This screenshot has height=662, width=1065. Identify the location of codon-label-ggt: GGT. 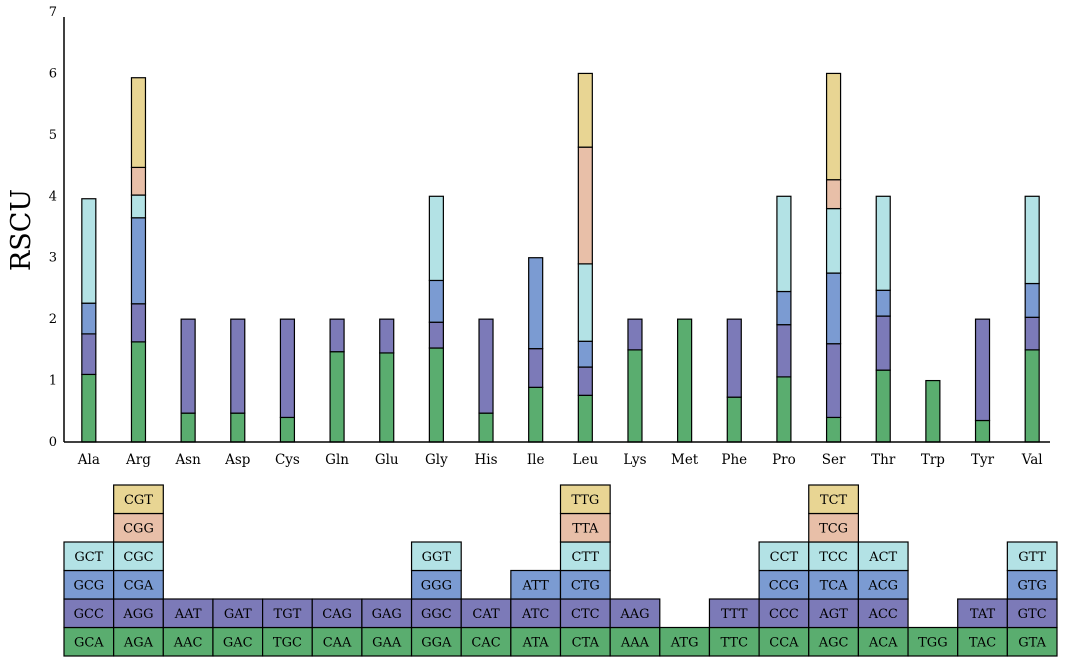
(437, 557).